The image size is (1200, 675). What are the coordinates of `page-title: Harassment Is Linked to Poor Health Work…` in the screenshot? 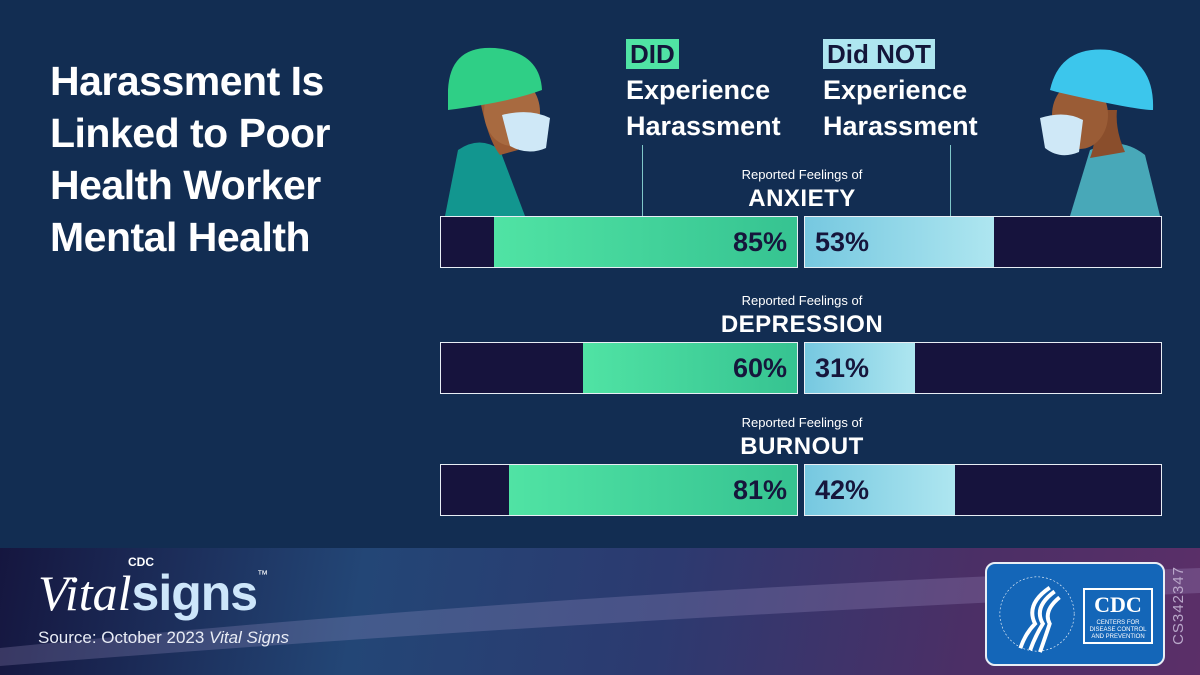 It's located at (190, 159).